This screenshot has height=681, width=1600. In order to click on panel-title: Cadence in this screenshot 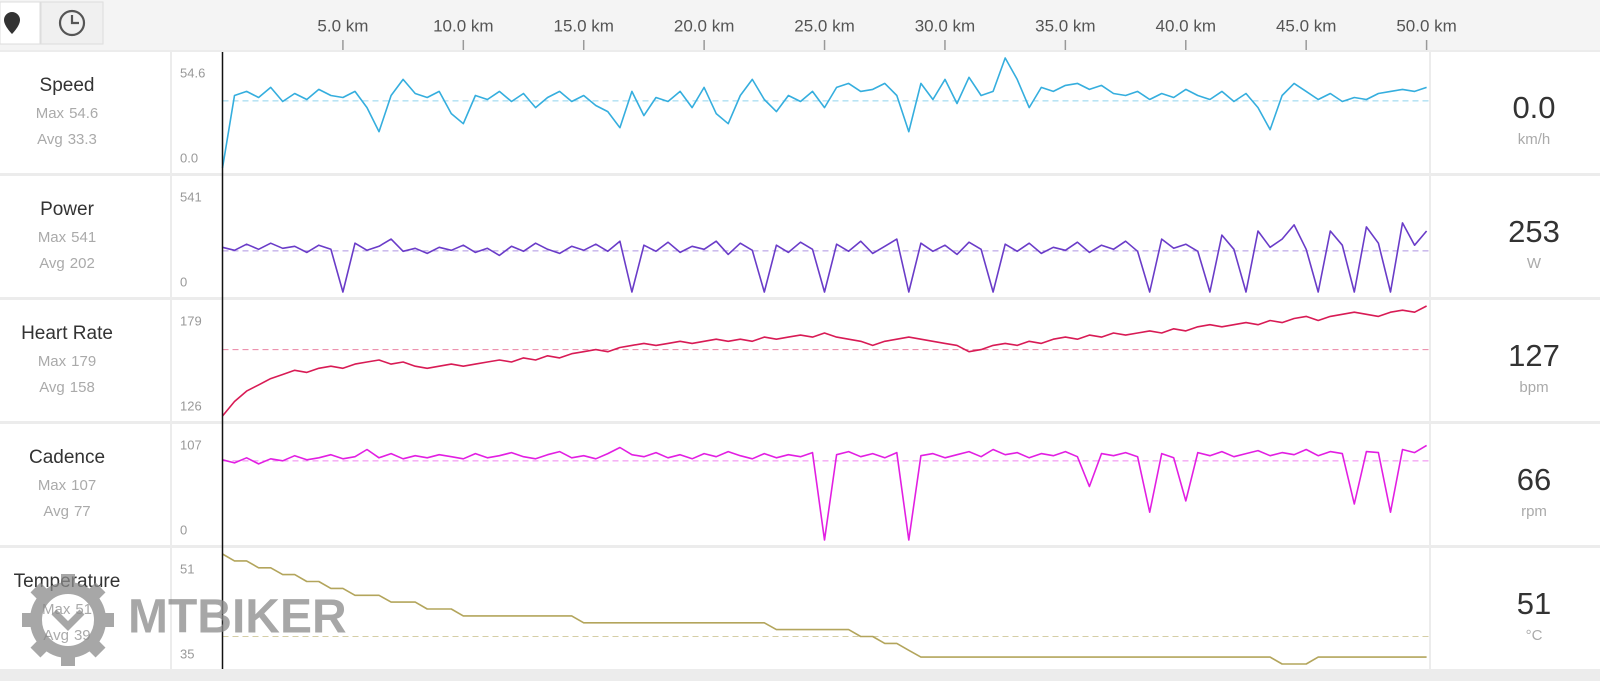, I will do `click(67, 457)`.